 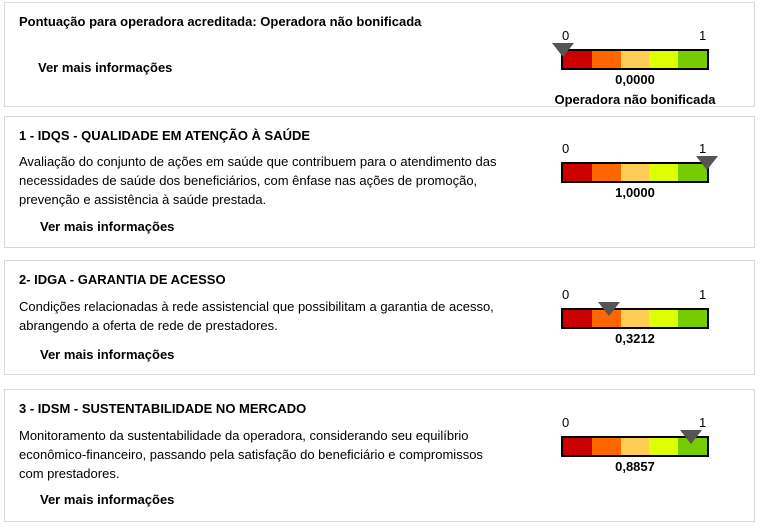 I want to click on card-title: 3 - IDSM - SUSTENTABILIDADE NO MERCADO, so click(x=163, y=408).